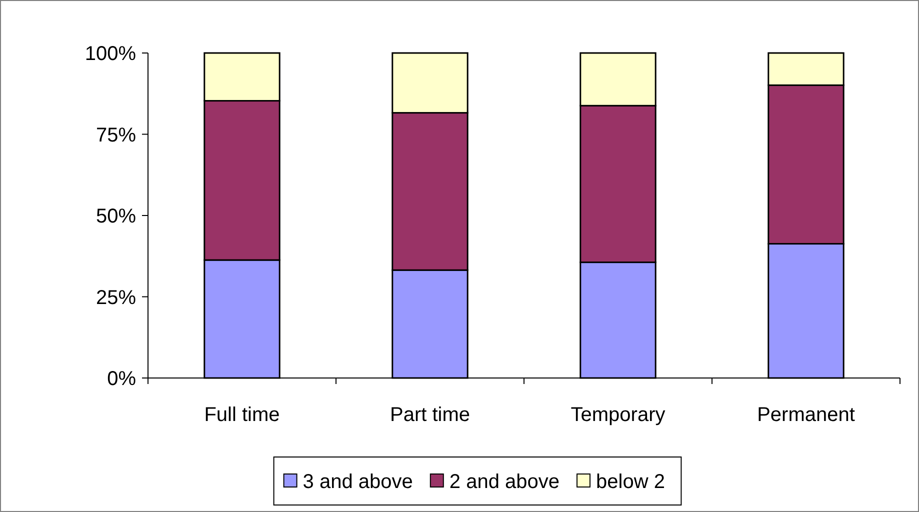  I want to click on legend-label: 2 and above, so click(504, 482).